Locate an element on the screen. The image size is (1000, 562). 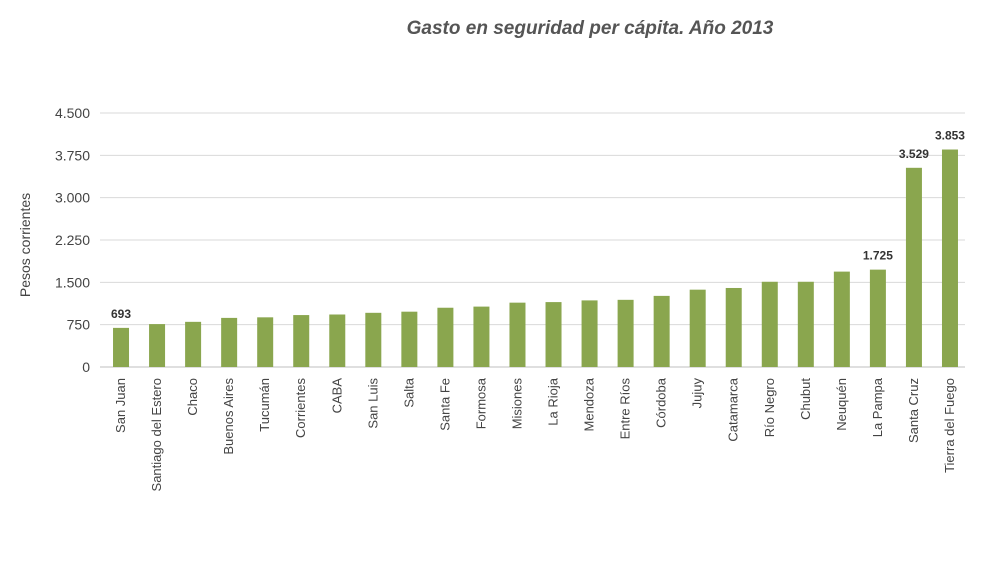
x-tick-label: Río Negro is located at coordinates (769, 407).